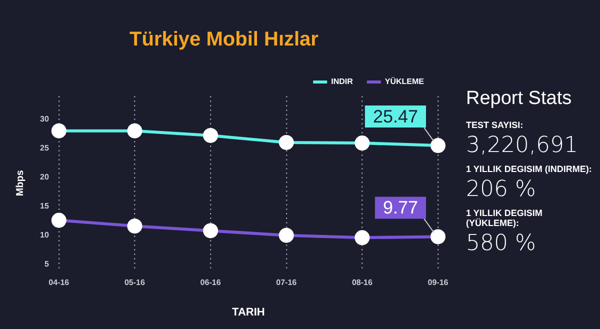  What do you see at coordinates (287, 283) in the screenshot?
I see `x-tick-label: 07-16` at bounding box center [287, 283].